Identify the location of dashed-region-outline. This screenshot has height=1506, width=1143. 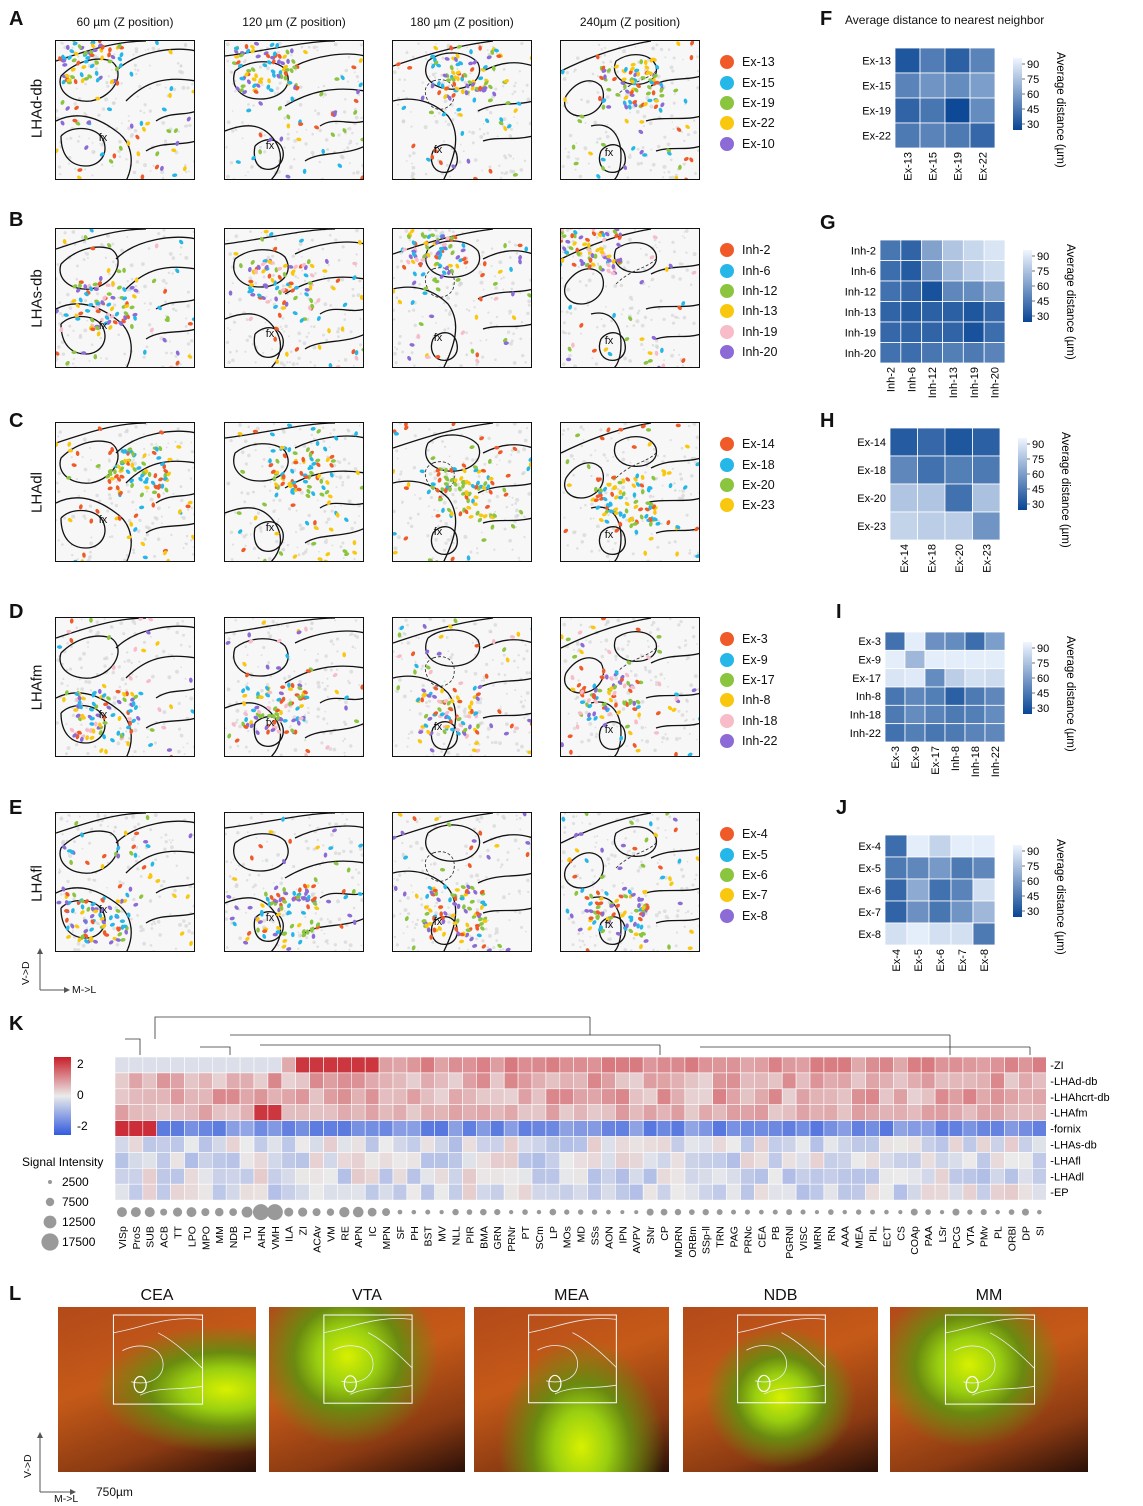
(439, 282).